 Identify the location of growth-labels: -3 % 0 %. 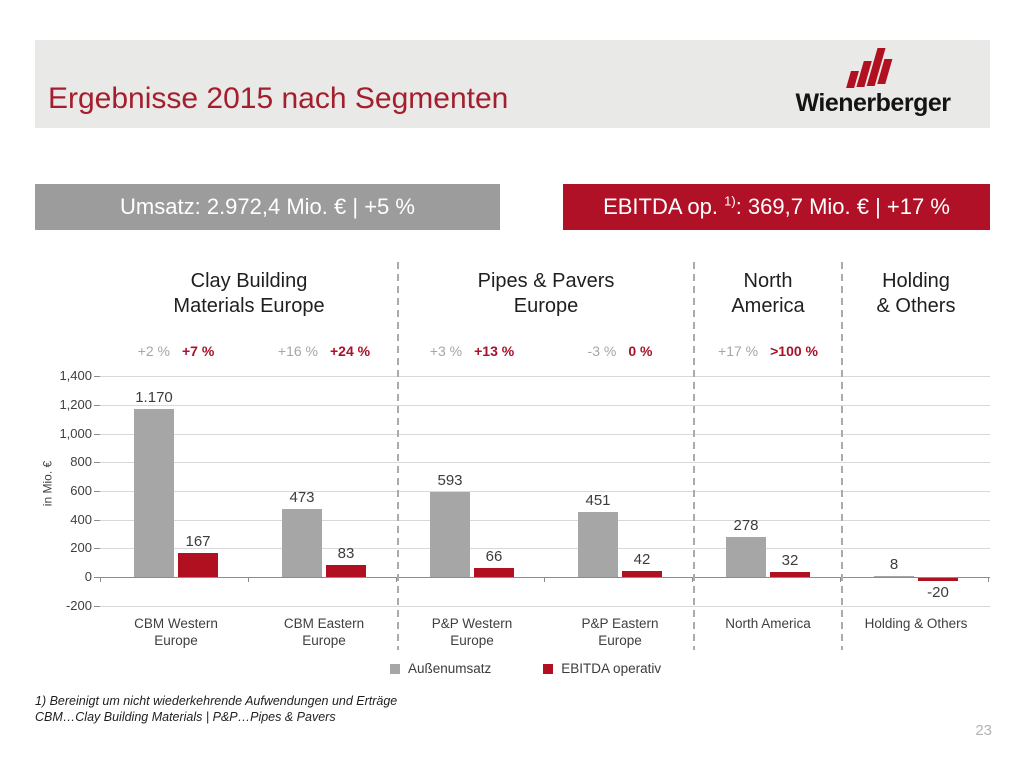
(620, 351).